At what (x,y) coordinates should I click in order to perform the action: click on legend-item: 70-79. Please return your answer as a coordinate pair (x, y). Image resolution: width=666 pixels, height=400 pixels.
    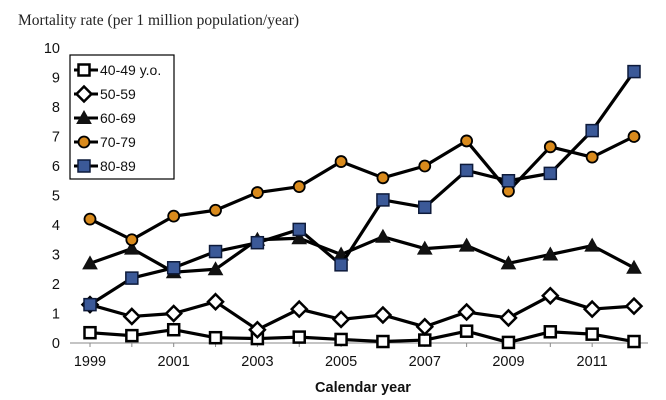
    Looking at the image, I should click on (105, 142).